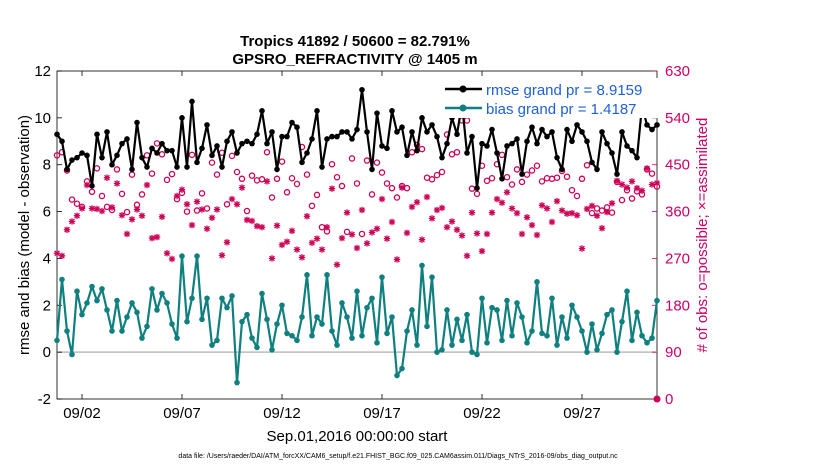 Image resolution: width=830 pixels, height=470 pixels. Describe the element at coordinates (355, 41) in the screenshot. I see `chart-title: Tropics 41892 / 50600 = 82.791%` at that location.